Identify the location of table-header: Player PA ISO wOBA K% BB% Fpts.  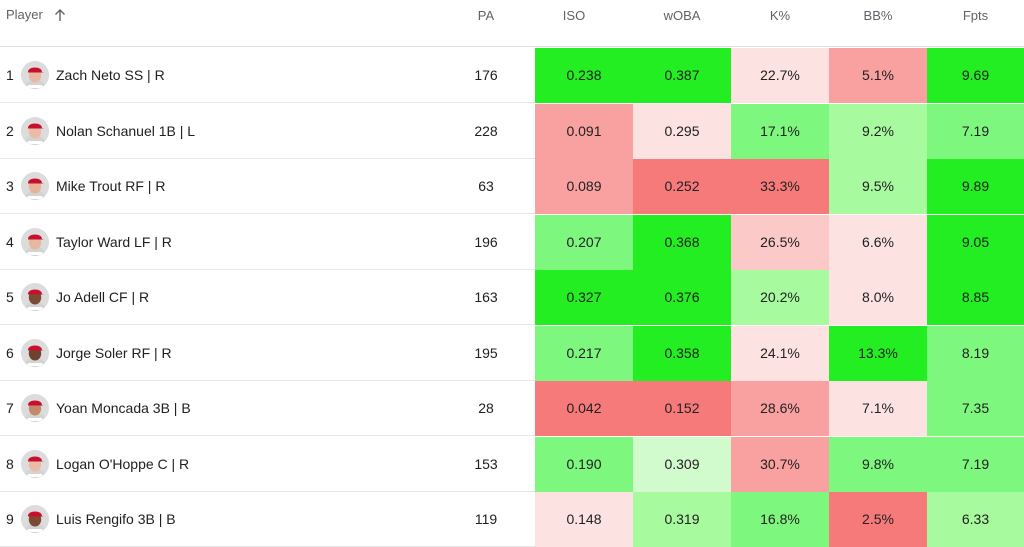
(512, 23).